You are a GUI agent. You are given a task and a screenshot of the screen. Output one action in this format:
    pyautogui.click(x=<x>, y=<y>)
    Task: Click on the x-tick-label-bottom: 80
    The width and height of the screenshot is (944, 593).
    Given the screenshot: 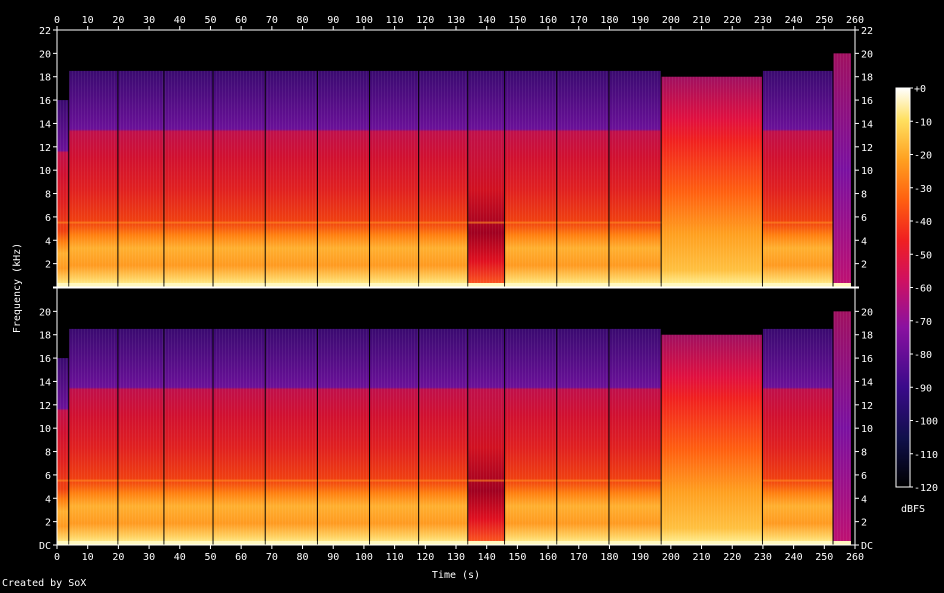 What is the action you would take?
    pyautogui.click(x=303, y=557)
    